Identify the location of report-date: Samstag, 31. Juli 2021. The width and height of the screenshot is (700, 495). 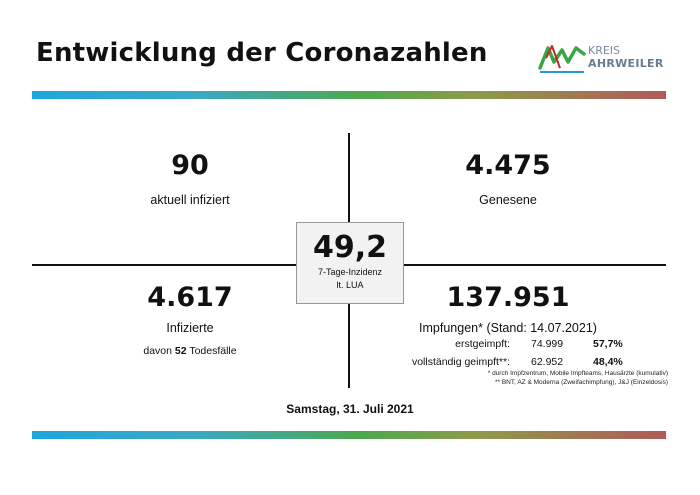
(350, 409).